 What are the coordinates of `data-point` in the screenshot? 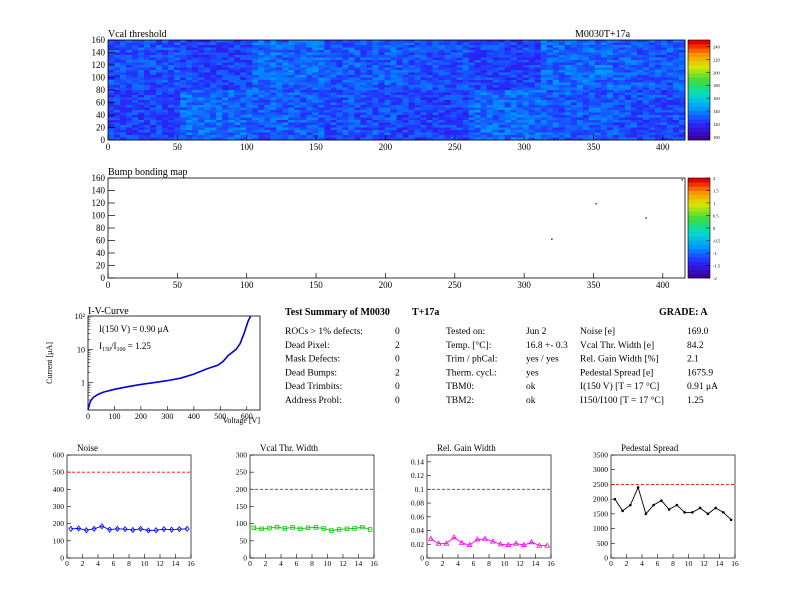 It's located at (477, 539).